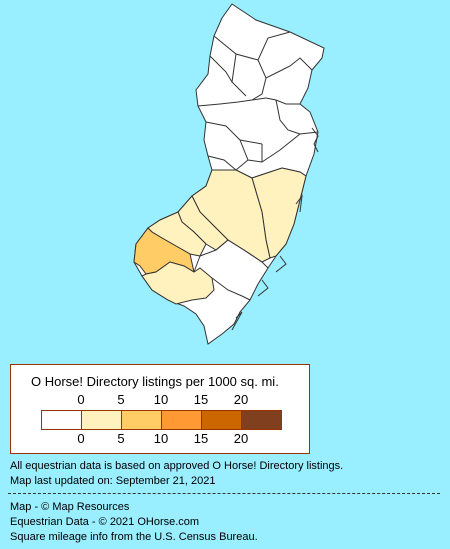 The height and width of the screenshot is (549, 450). Describe the element at coordinates (81, 399) in the screenshot. I see `legend-tick-top: 0` at that location.